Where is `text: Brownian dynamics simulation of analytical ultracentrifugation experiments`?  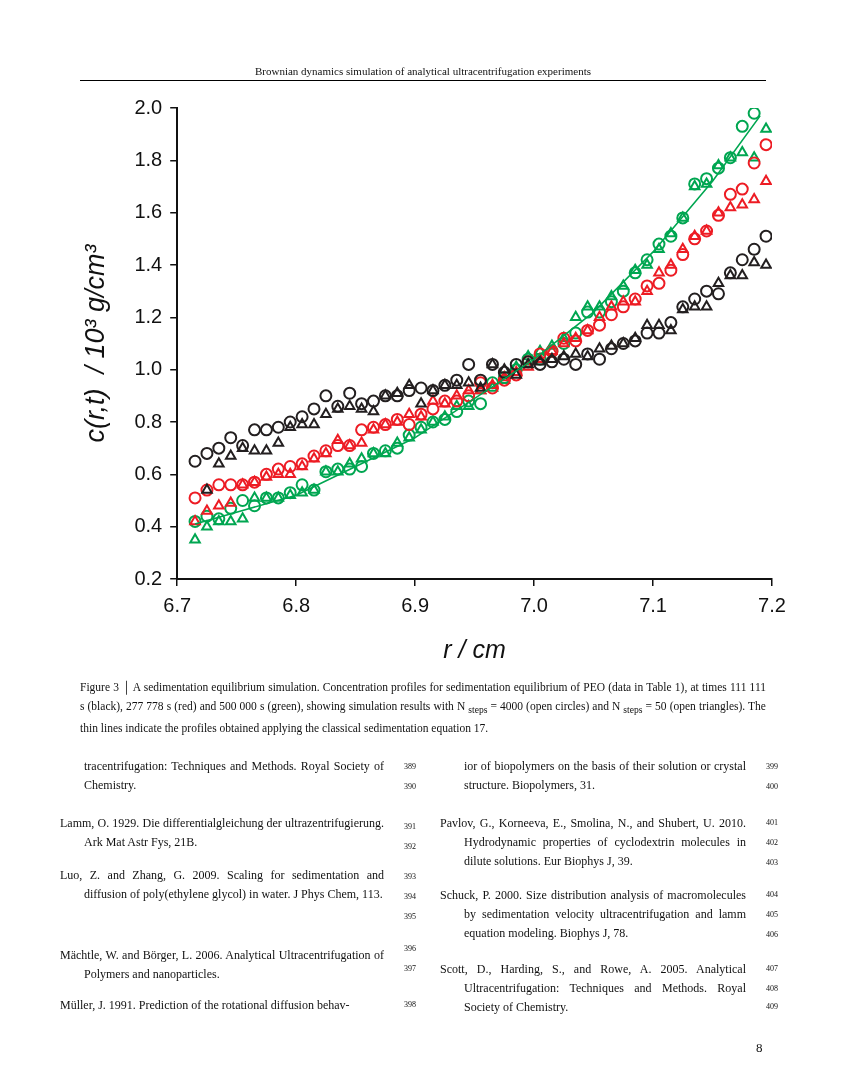 text: Brownian dynamics simulation of analytical ultracentrifugation experiments is located at coordinates (423, 72).